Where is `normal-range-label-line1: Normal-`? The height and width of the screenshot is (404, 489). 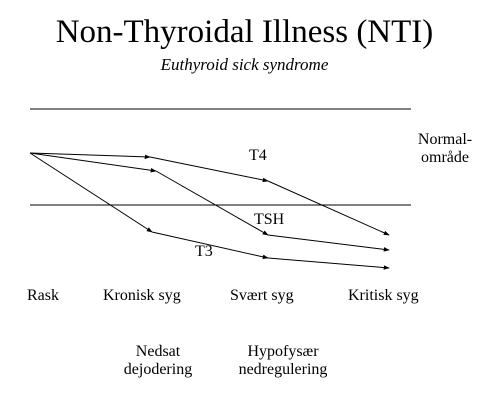 normal-range-label-line1: Normal- is located at coordinates (445, 139).